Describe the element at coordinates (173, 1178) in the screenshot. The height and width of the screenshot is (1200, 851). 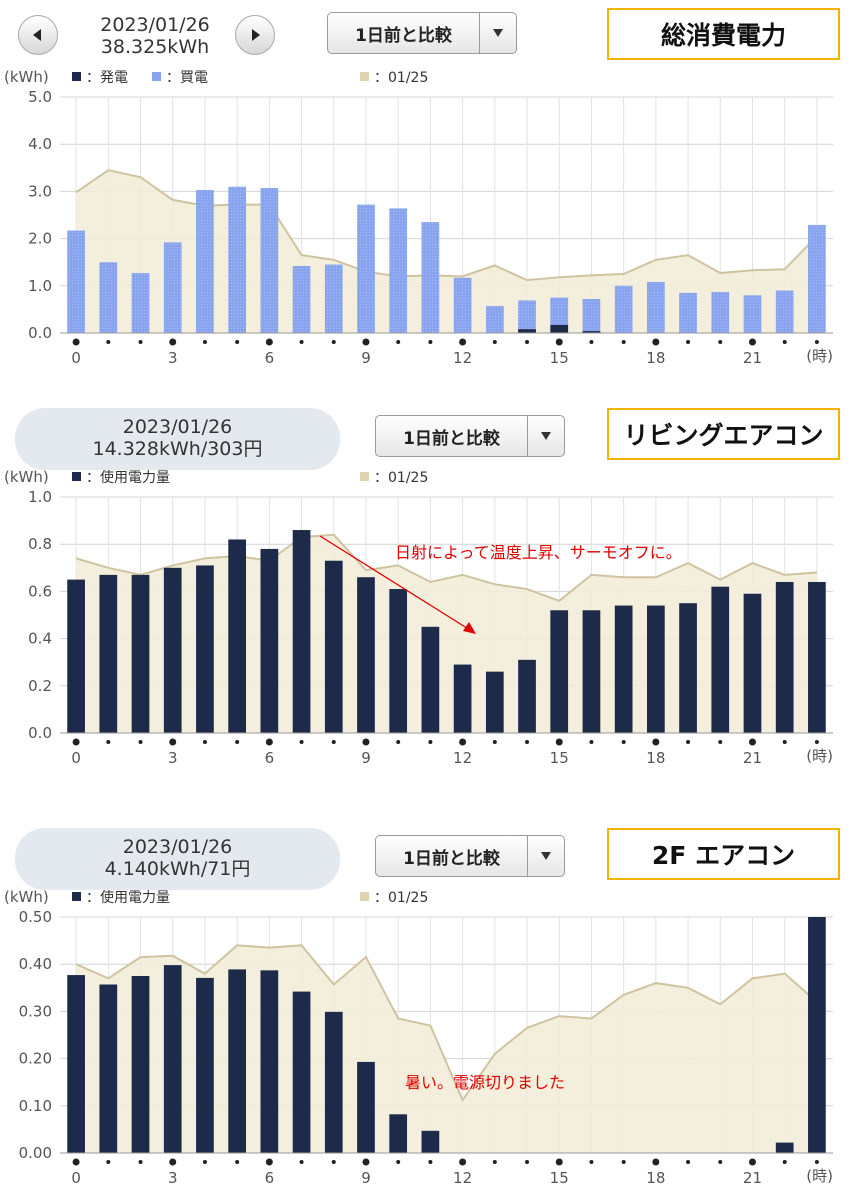
I see `x-tick-label: 3` at that location.